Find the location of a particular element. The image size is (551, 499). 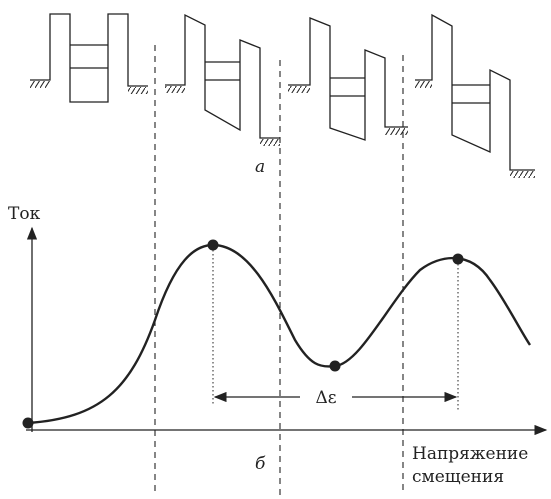

label-a: а is located at coordinates (260, 167).